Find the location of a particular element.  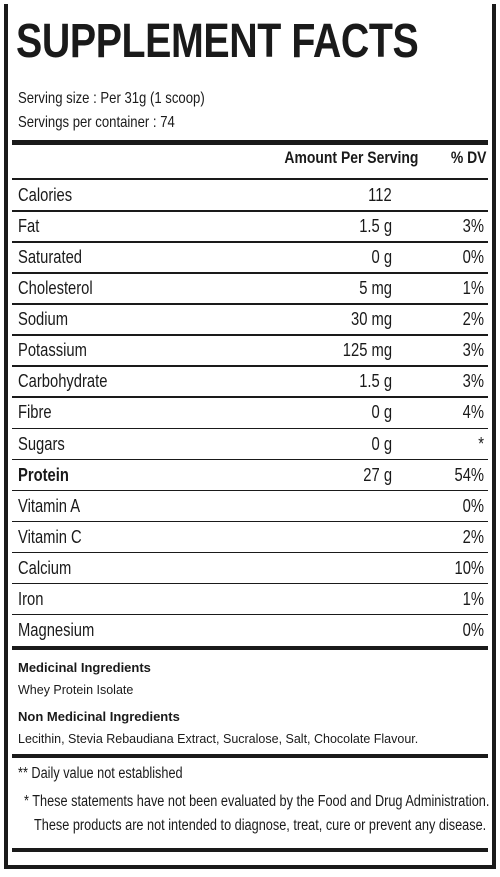

nutrient-amount-text: 5 mg is located at coordinates (375, 288).